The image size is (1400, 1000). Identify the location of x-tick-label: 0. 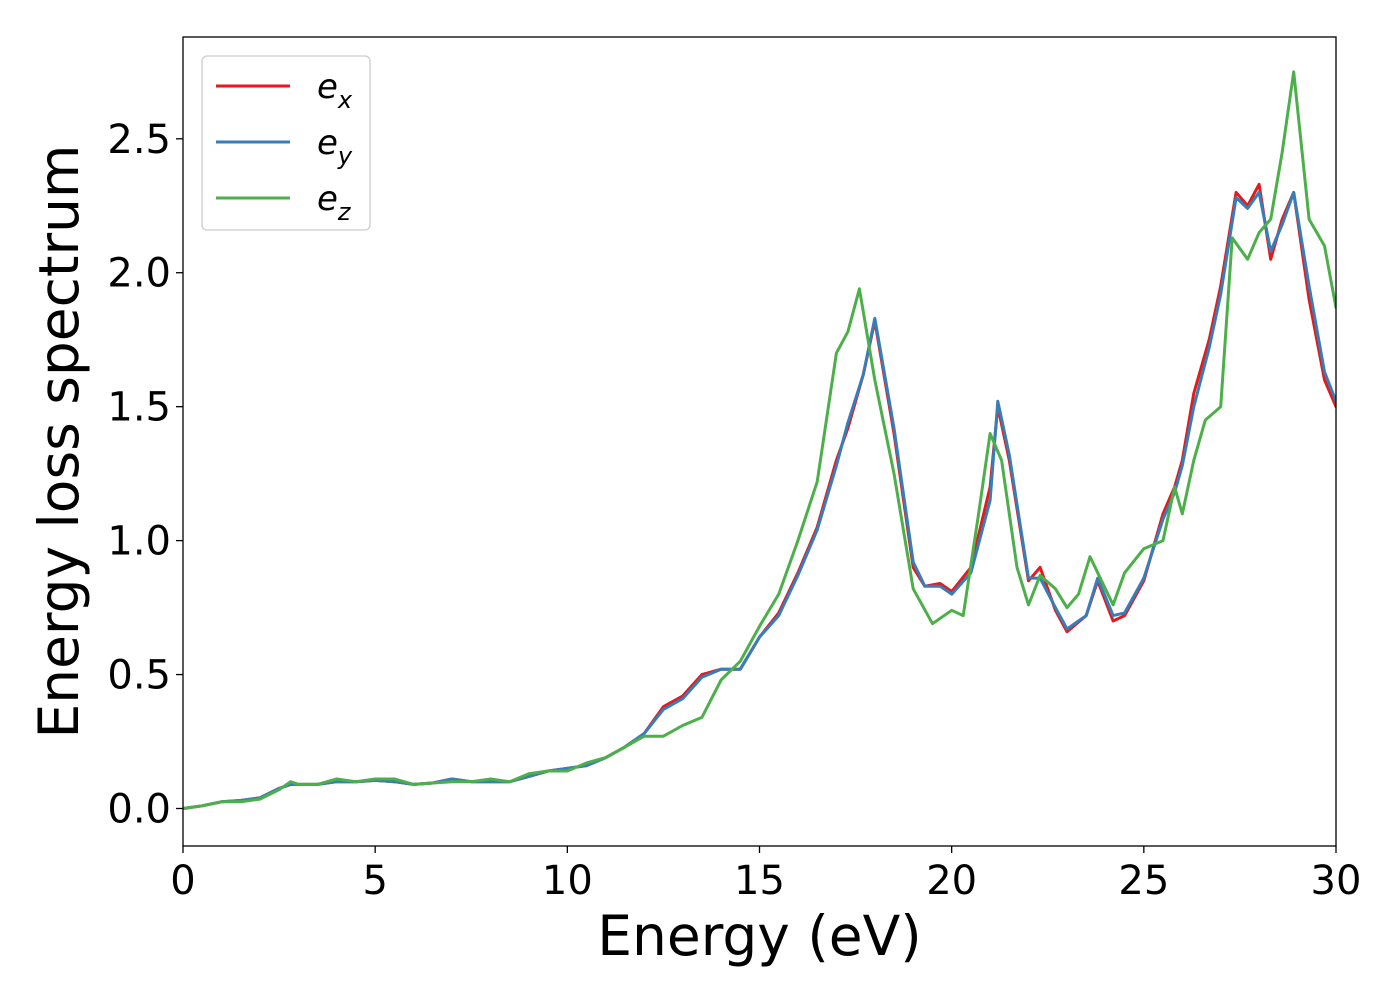
(182, 881).